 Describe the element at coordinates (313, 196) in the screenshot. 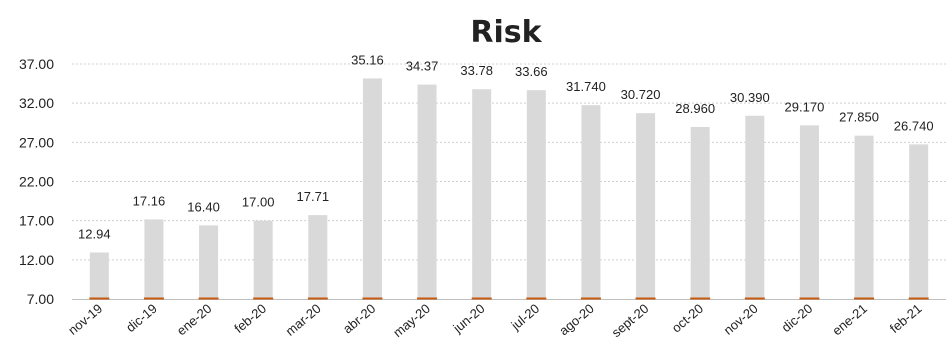

I see `data-label-mar-20: 17.71` at that location.